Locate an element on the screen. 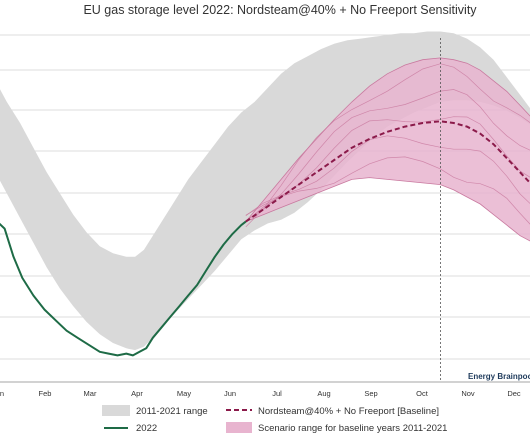 The width and height of the screenshot is (530, 442). x-tick-label: Jun is located at coordinates (230, 393).